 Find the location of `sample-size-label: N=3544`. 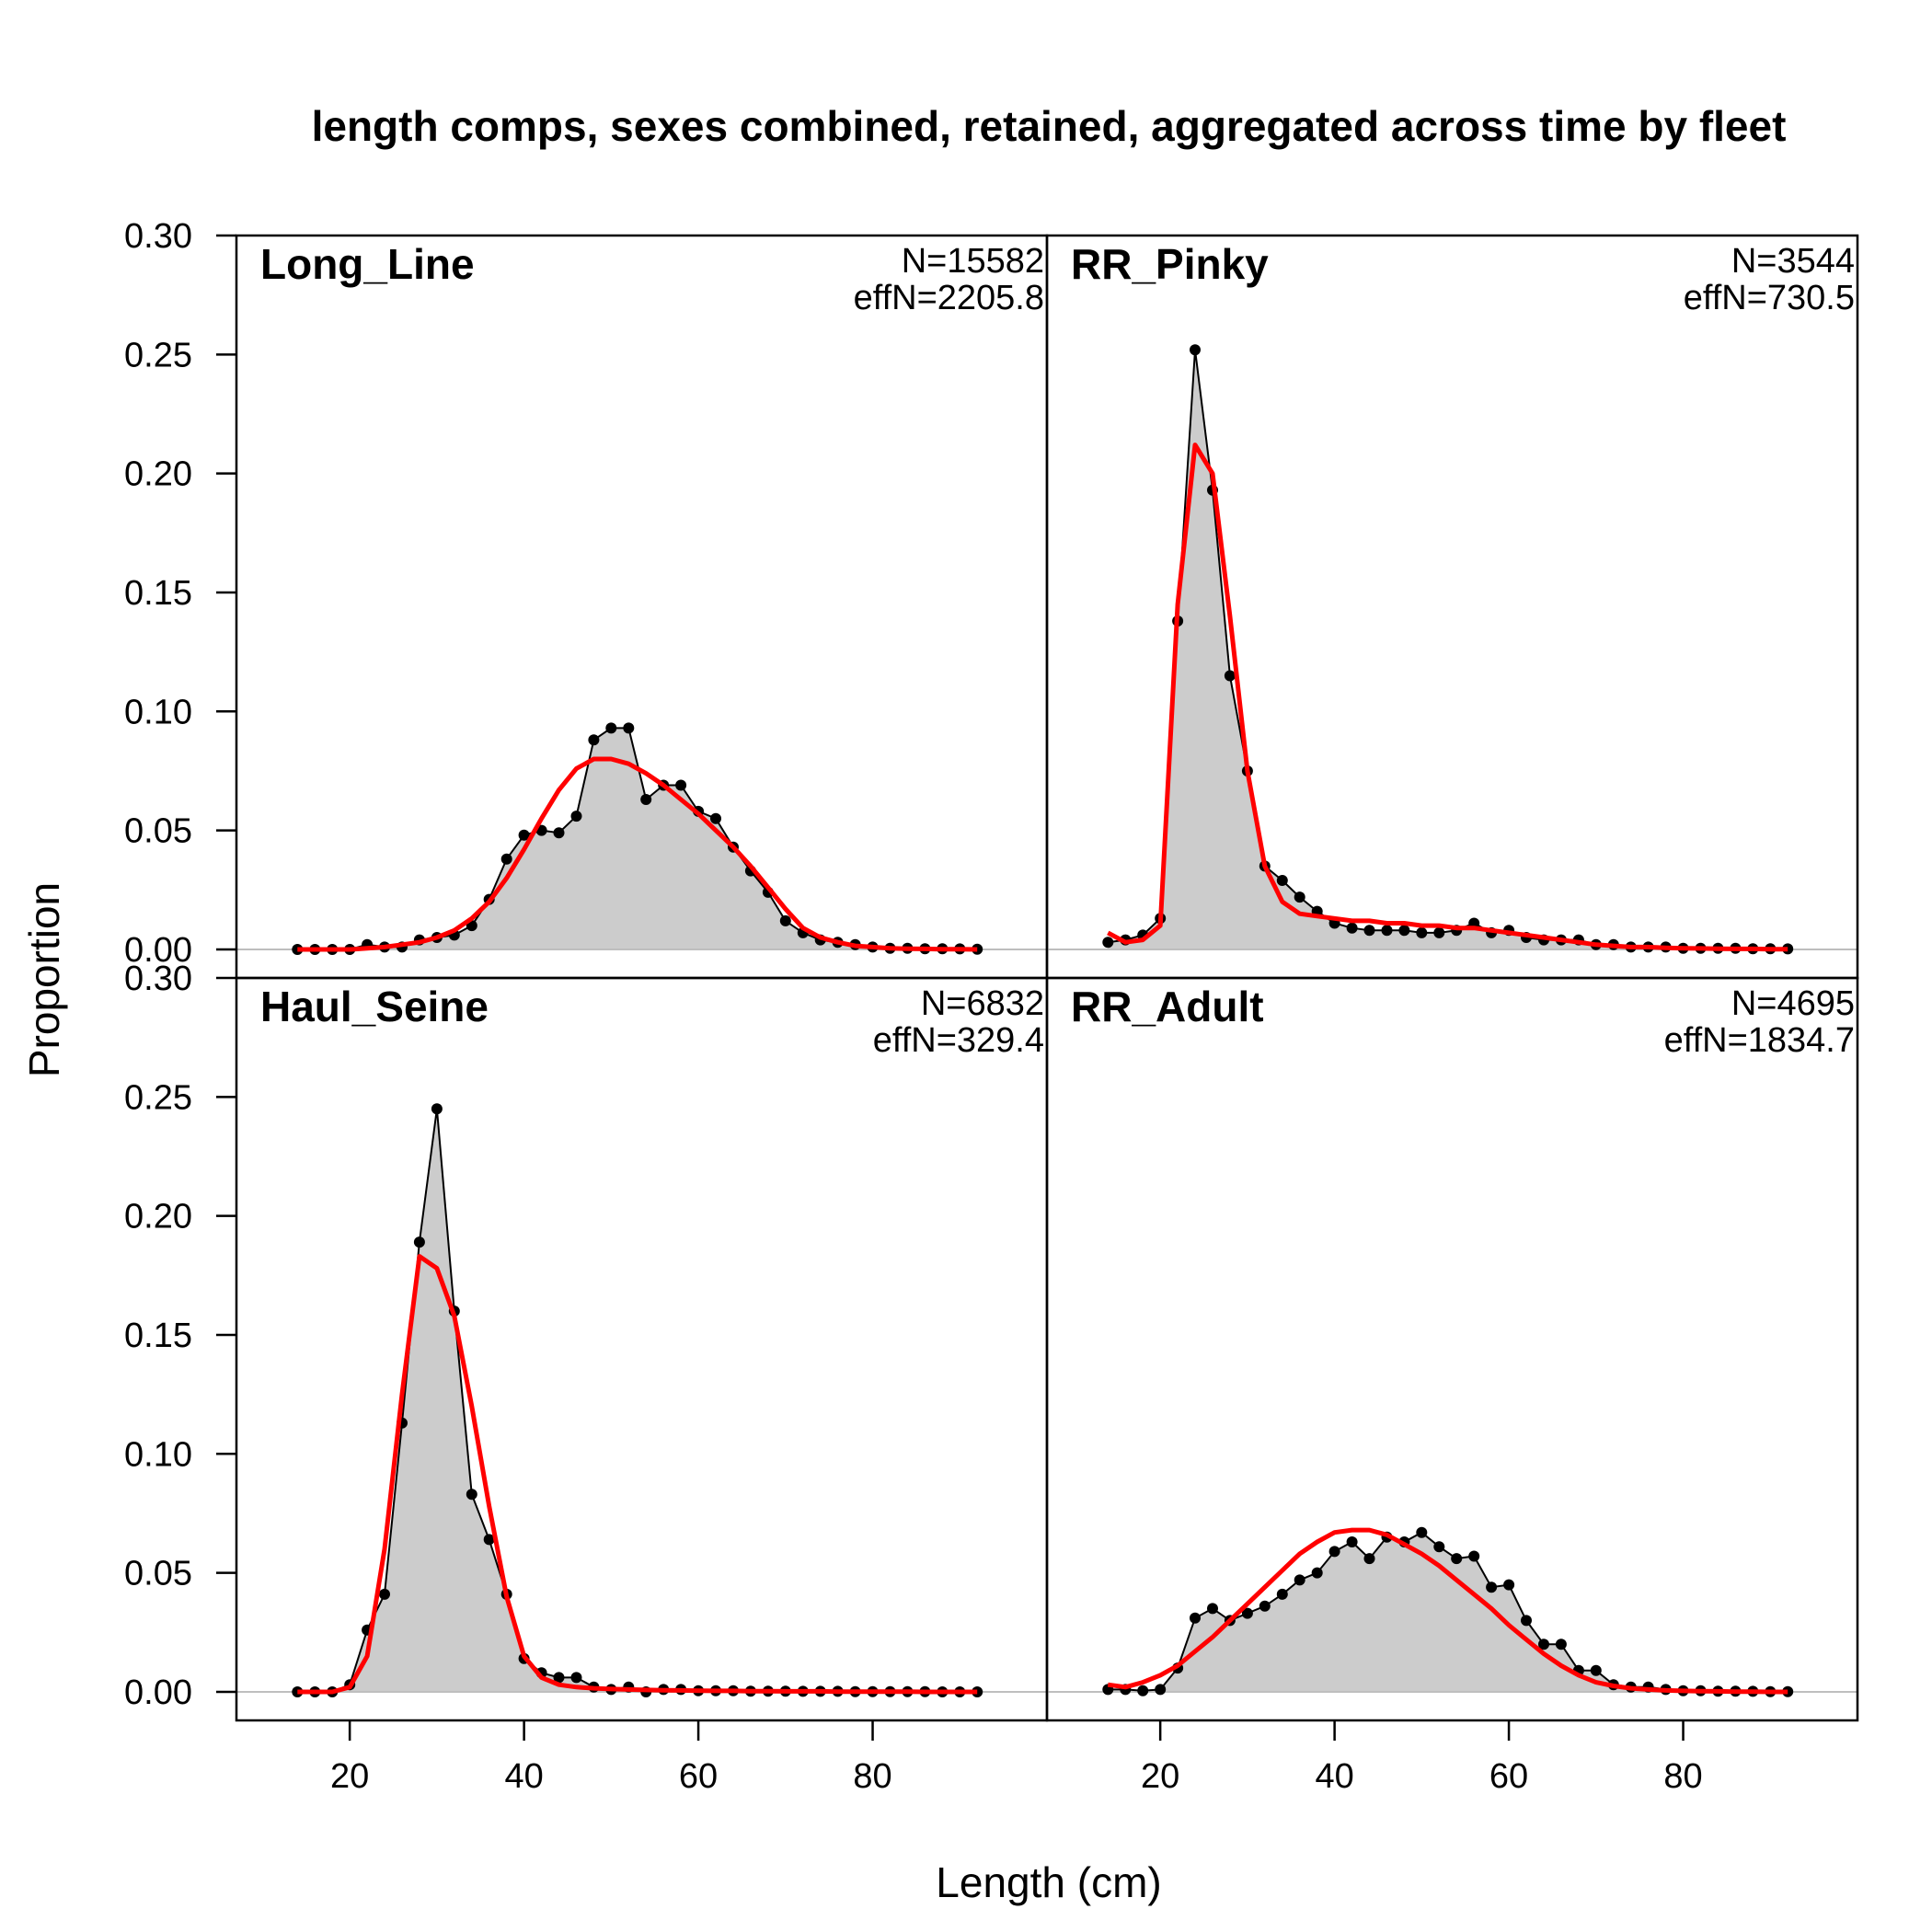

sample-size-label: N=3544 is located at coordinates (1793, 261).